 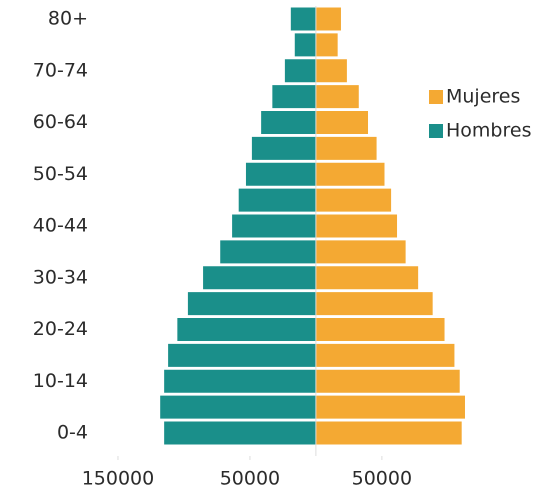 What do you see at coordinates (483, 97) in the screenshot?
I see `legend-label: Mujeres` at bounding box center [483, 97].